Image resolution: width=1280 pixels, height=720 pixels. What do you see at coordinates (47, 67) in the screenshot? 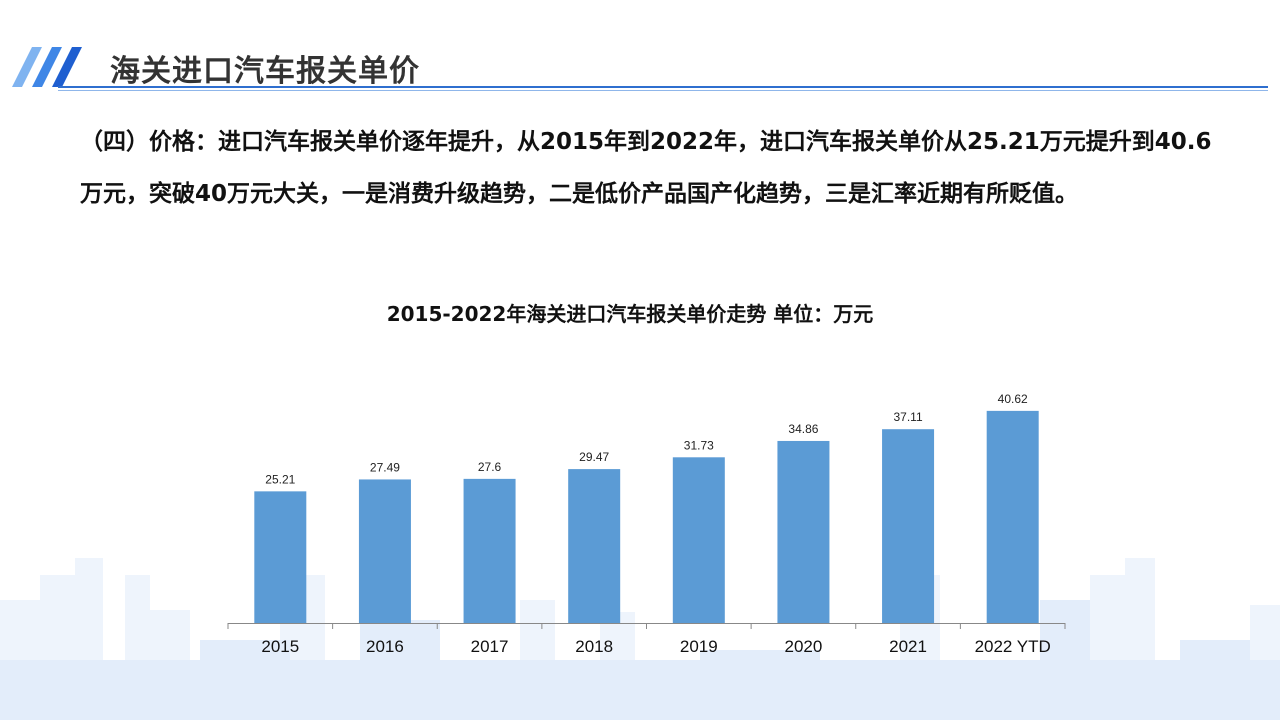
I see `header-stripes-logo` at bounding box center [47, 67].